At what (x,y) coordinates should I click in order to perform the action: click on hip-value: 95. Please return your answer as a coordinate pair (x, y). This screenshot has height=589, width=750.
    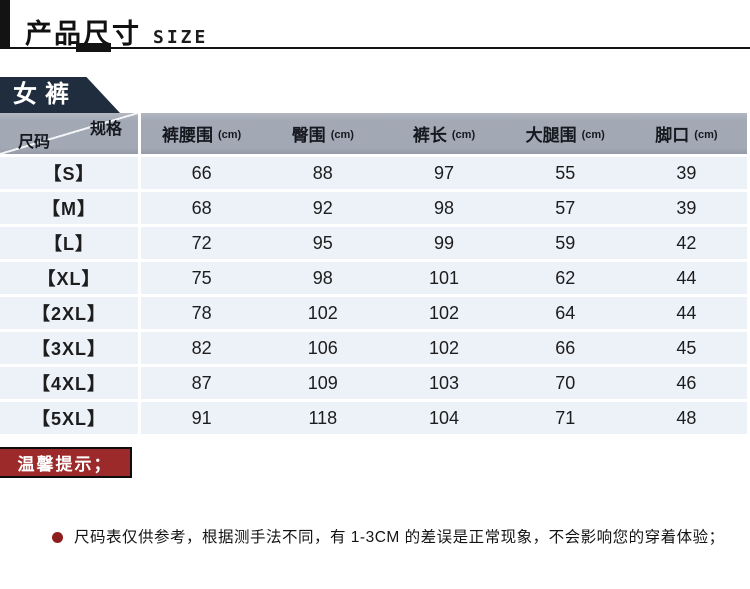
    Looking at the image, I should click on (323, 243).